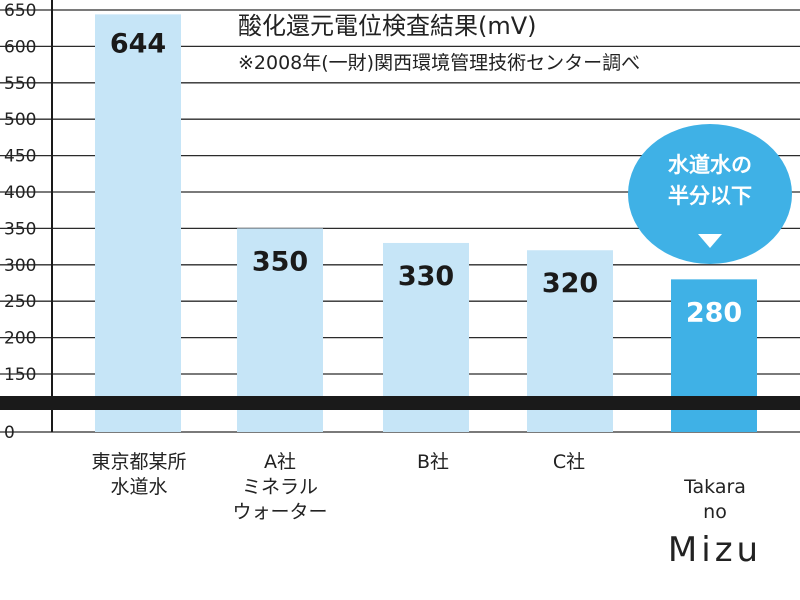  I want to click on value-label: 644, so click(138, 43).